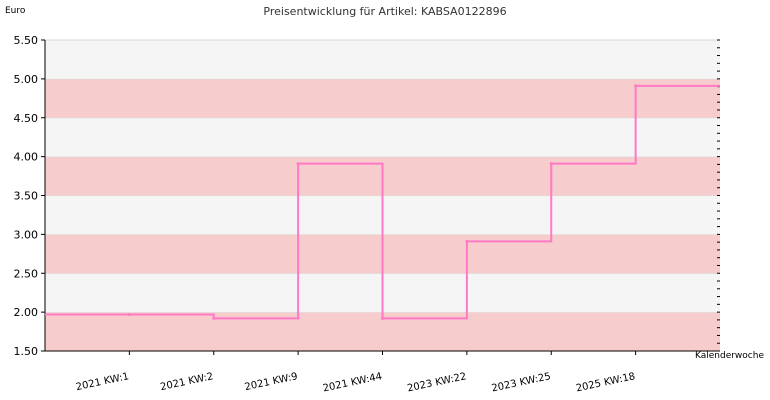 This screenshot has width=770, height=400. What do you see at coordinates (102, 382) in the screenshot?
I see `x-tick-label: 2021 KW:1` at bounding box center [102, 382].